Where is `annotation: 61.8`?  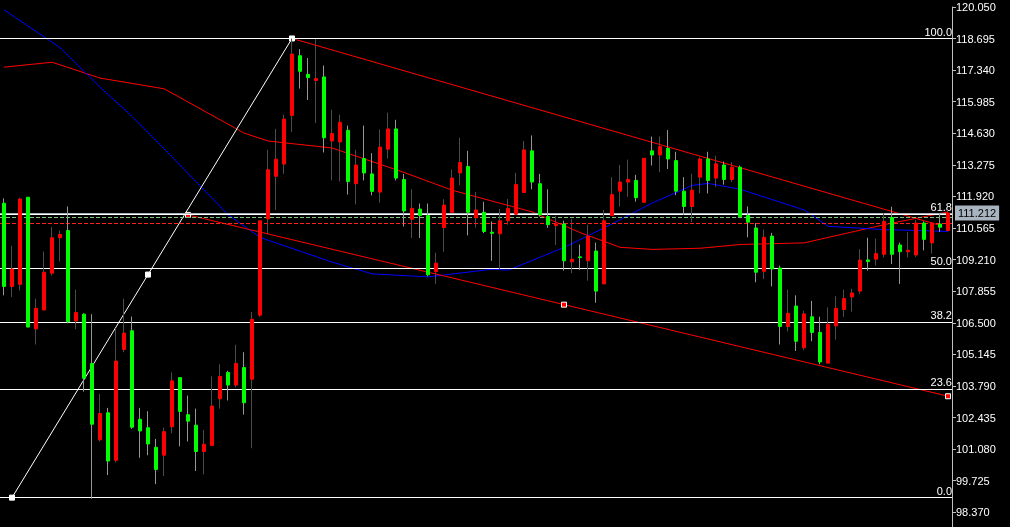 annotation: 61.8 is located at coordinates (941, 206).